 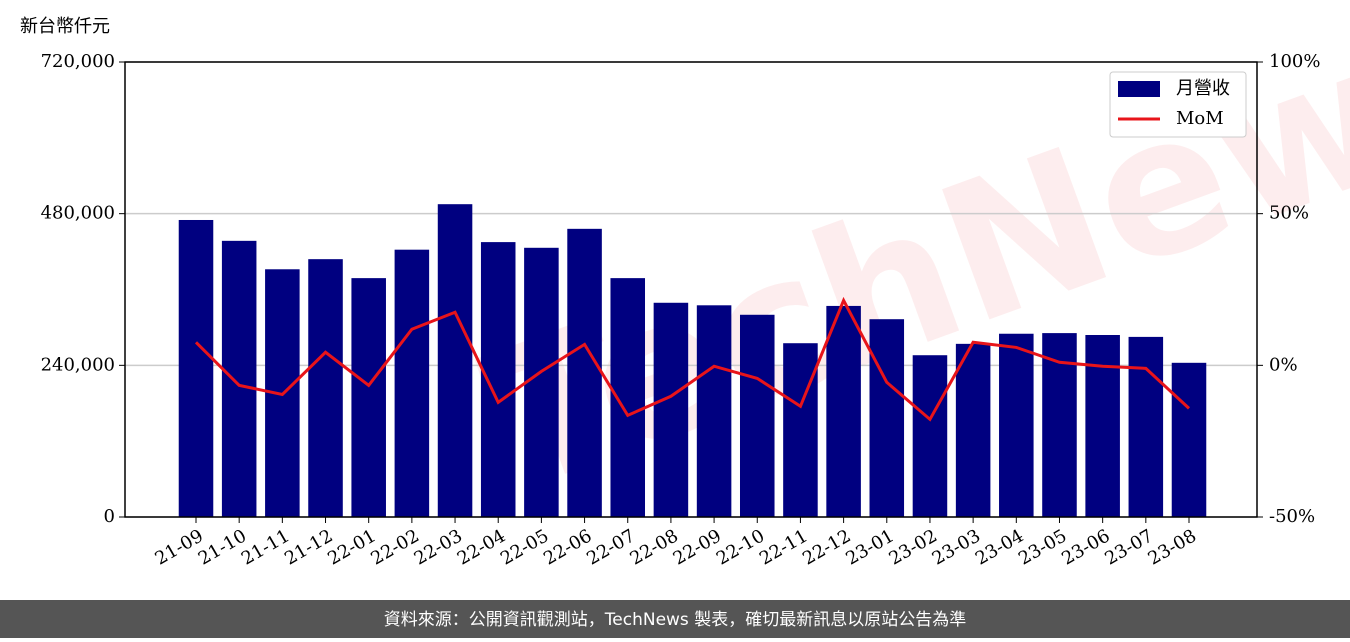 I want to click on x-tick-label: 23-03, so click(x=956, y=547).